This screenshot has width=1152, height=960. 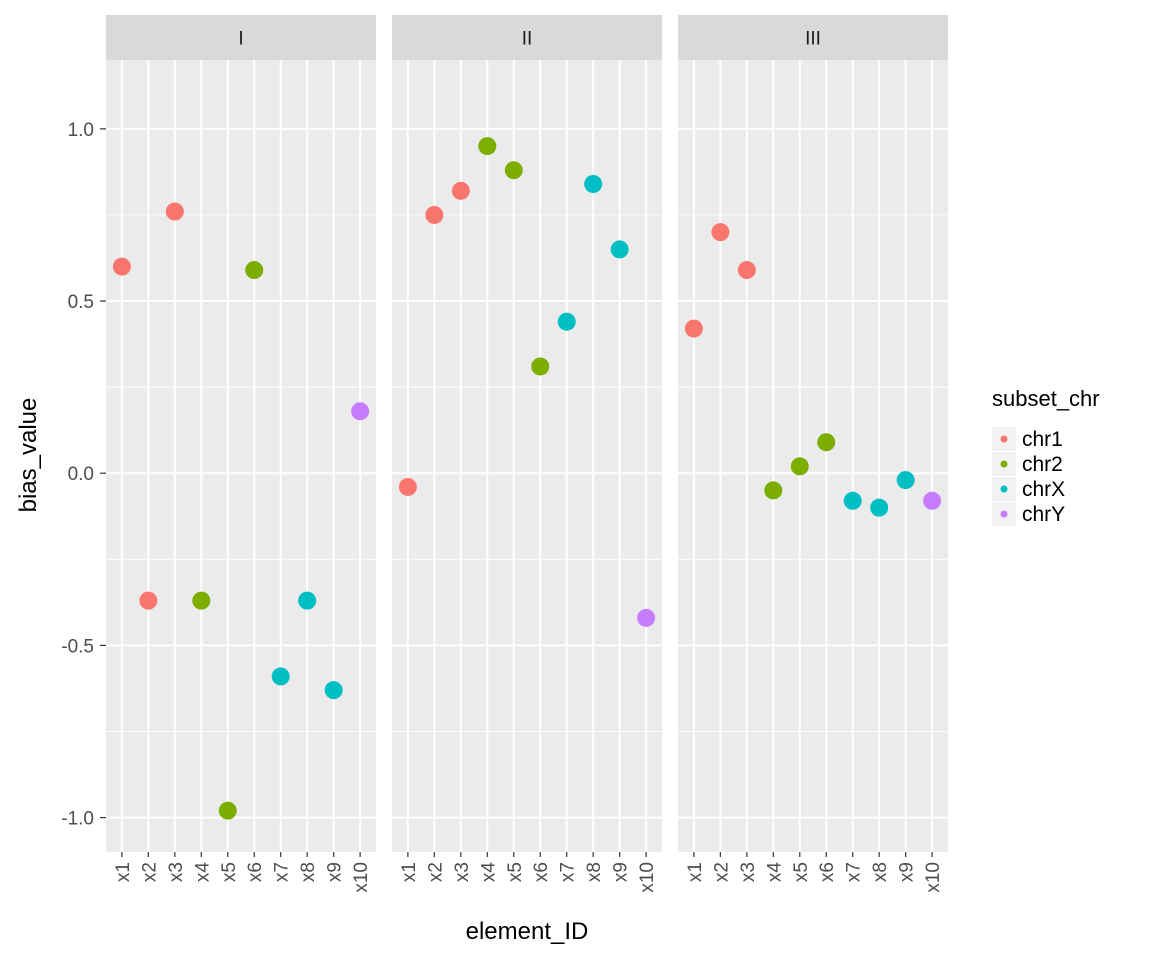 I want to click on y-tick-label: 0.5, so click(x=81, y=302).